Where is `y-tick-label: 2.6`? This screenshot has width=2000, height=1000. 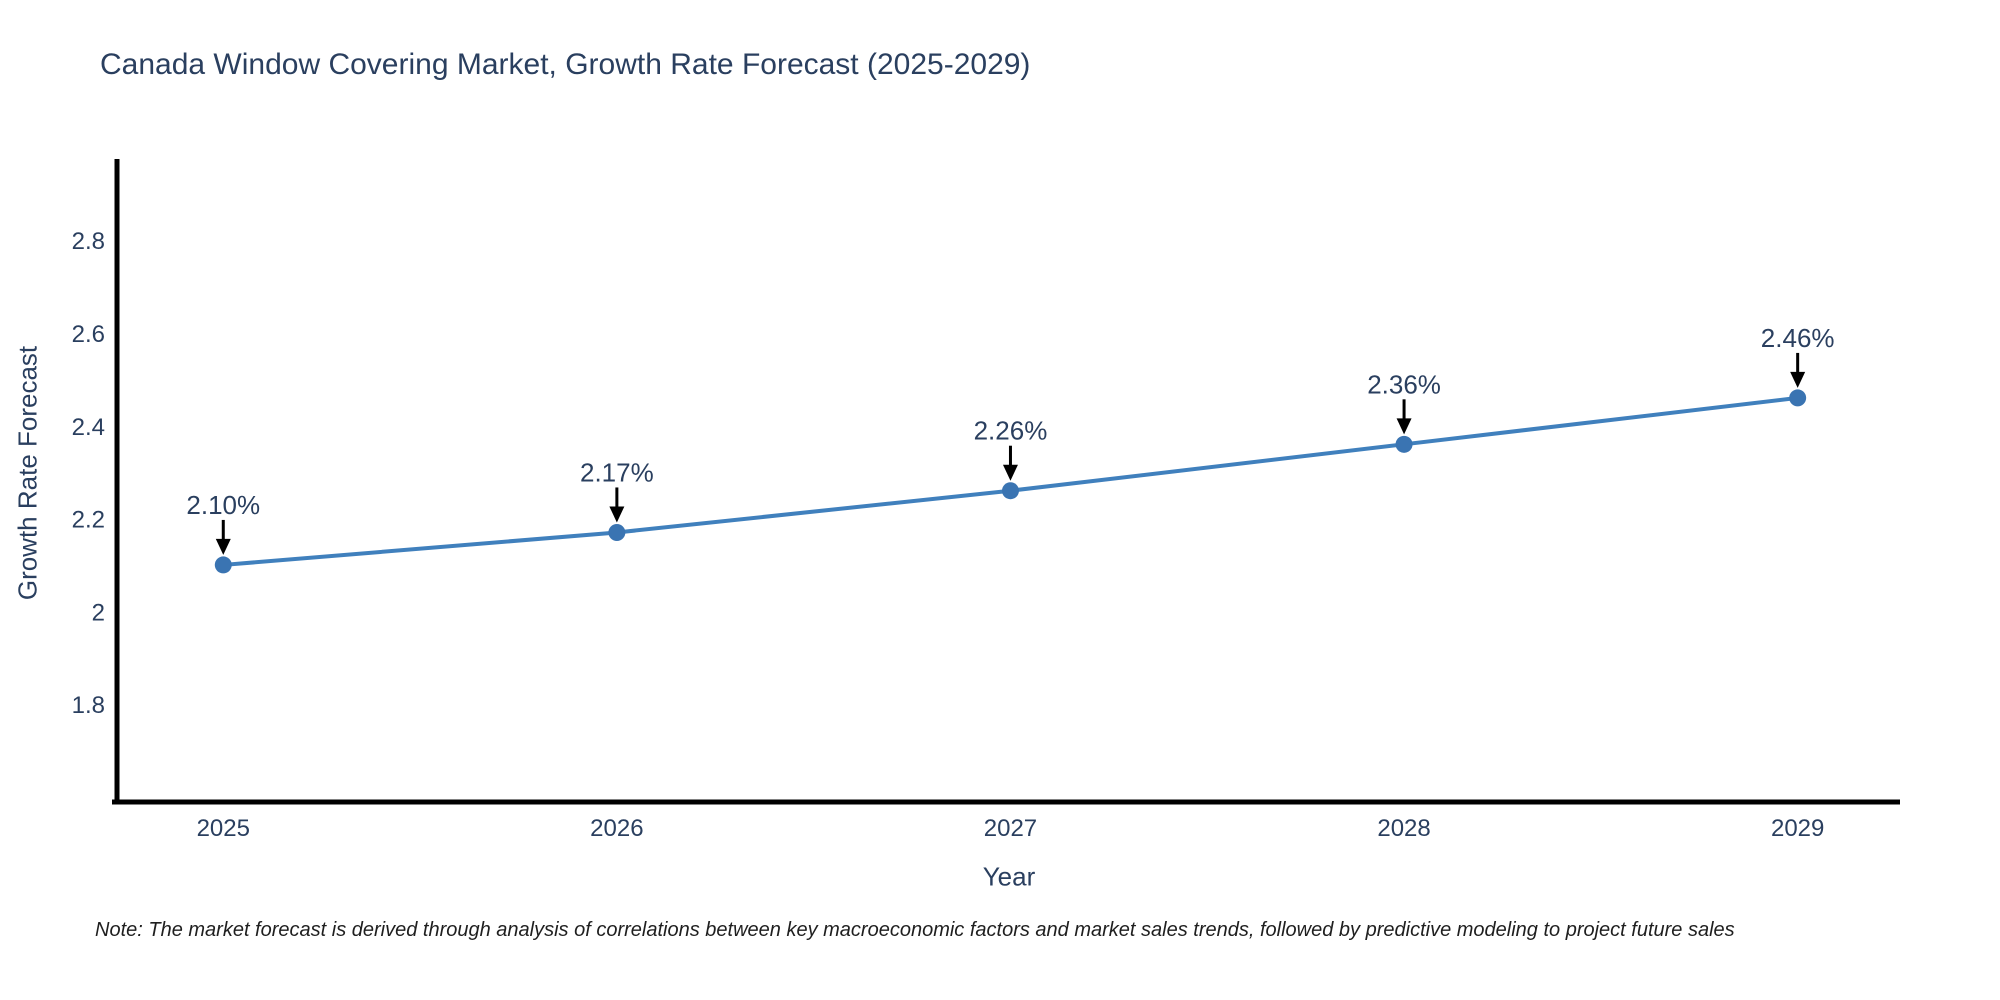 y-tick-label: 2.6 is located at coordinates (88, 334).